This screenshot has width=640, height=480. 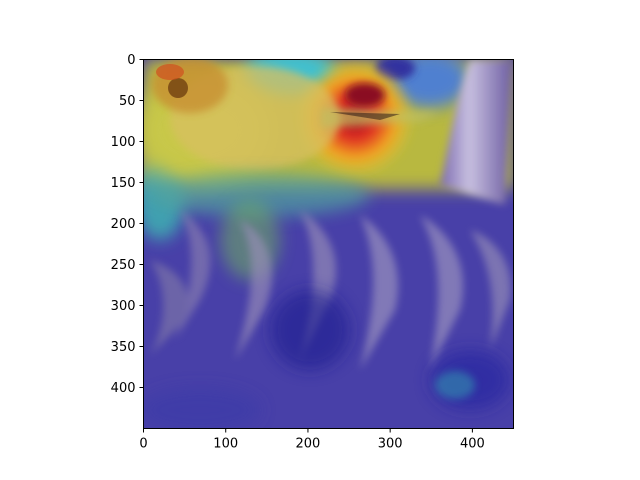 What do you see at coordinates (390, 444) in the screenshot?
I see `x-tick-label: 300` at bounding box center [390, 444].